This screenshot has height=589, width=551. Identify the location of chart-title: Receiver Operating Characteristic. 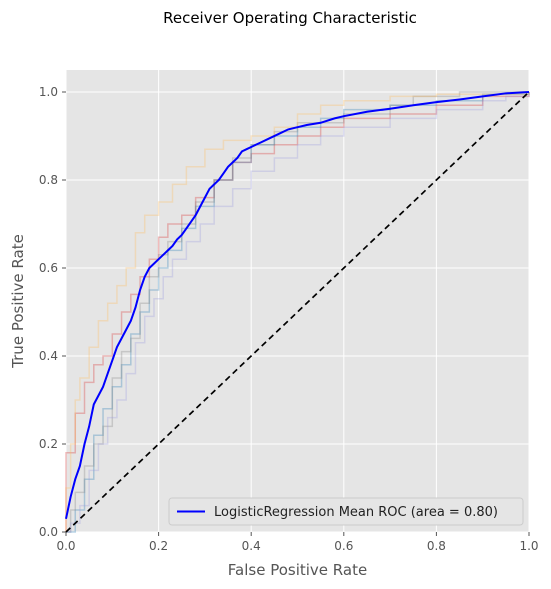
(290, 18).